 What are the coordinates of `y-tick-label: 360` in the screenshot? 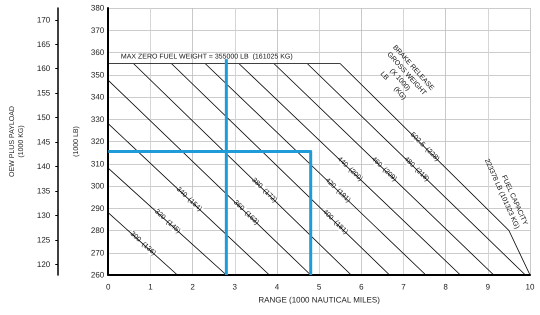 It's located at (97, 52).